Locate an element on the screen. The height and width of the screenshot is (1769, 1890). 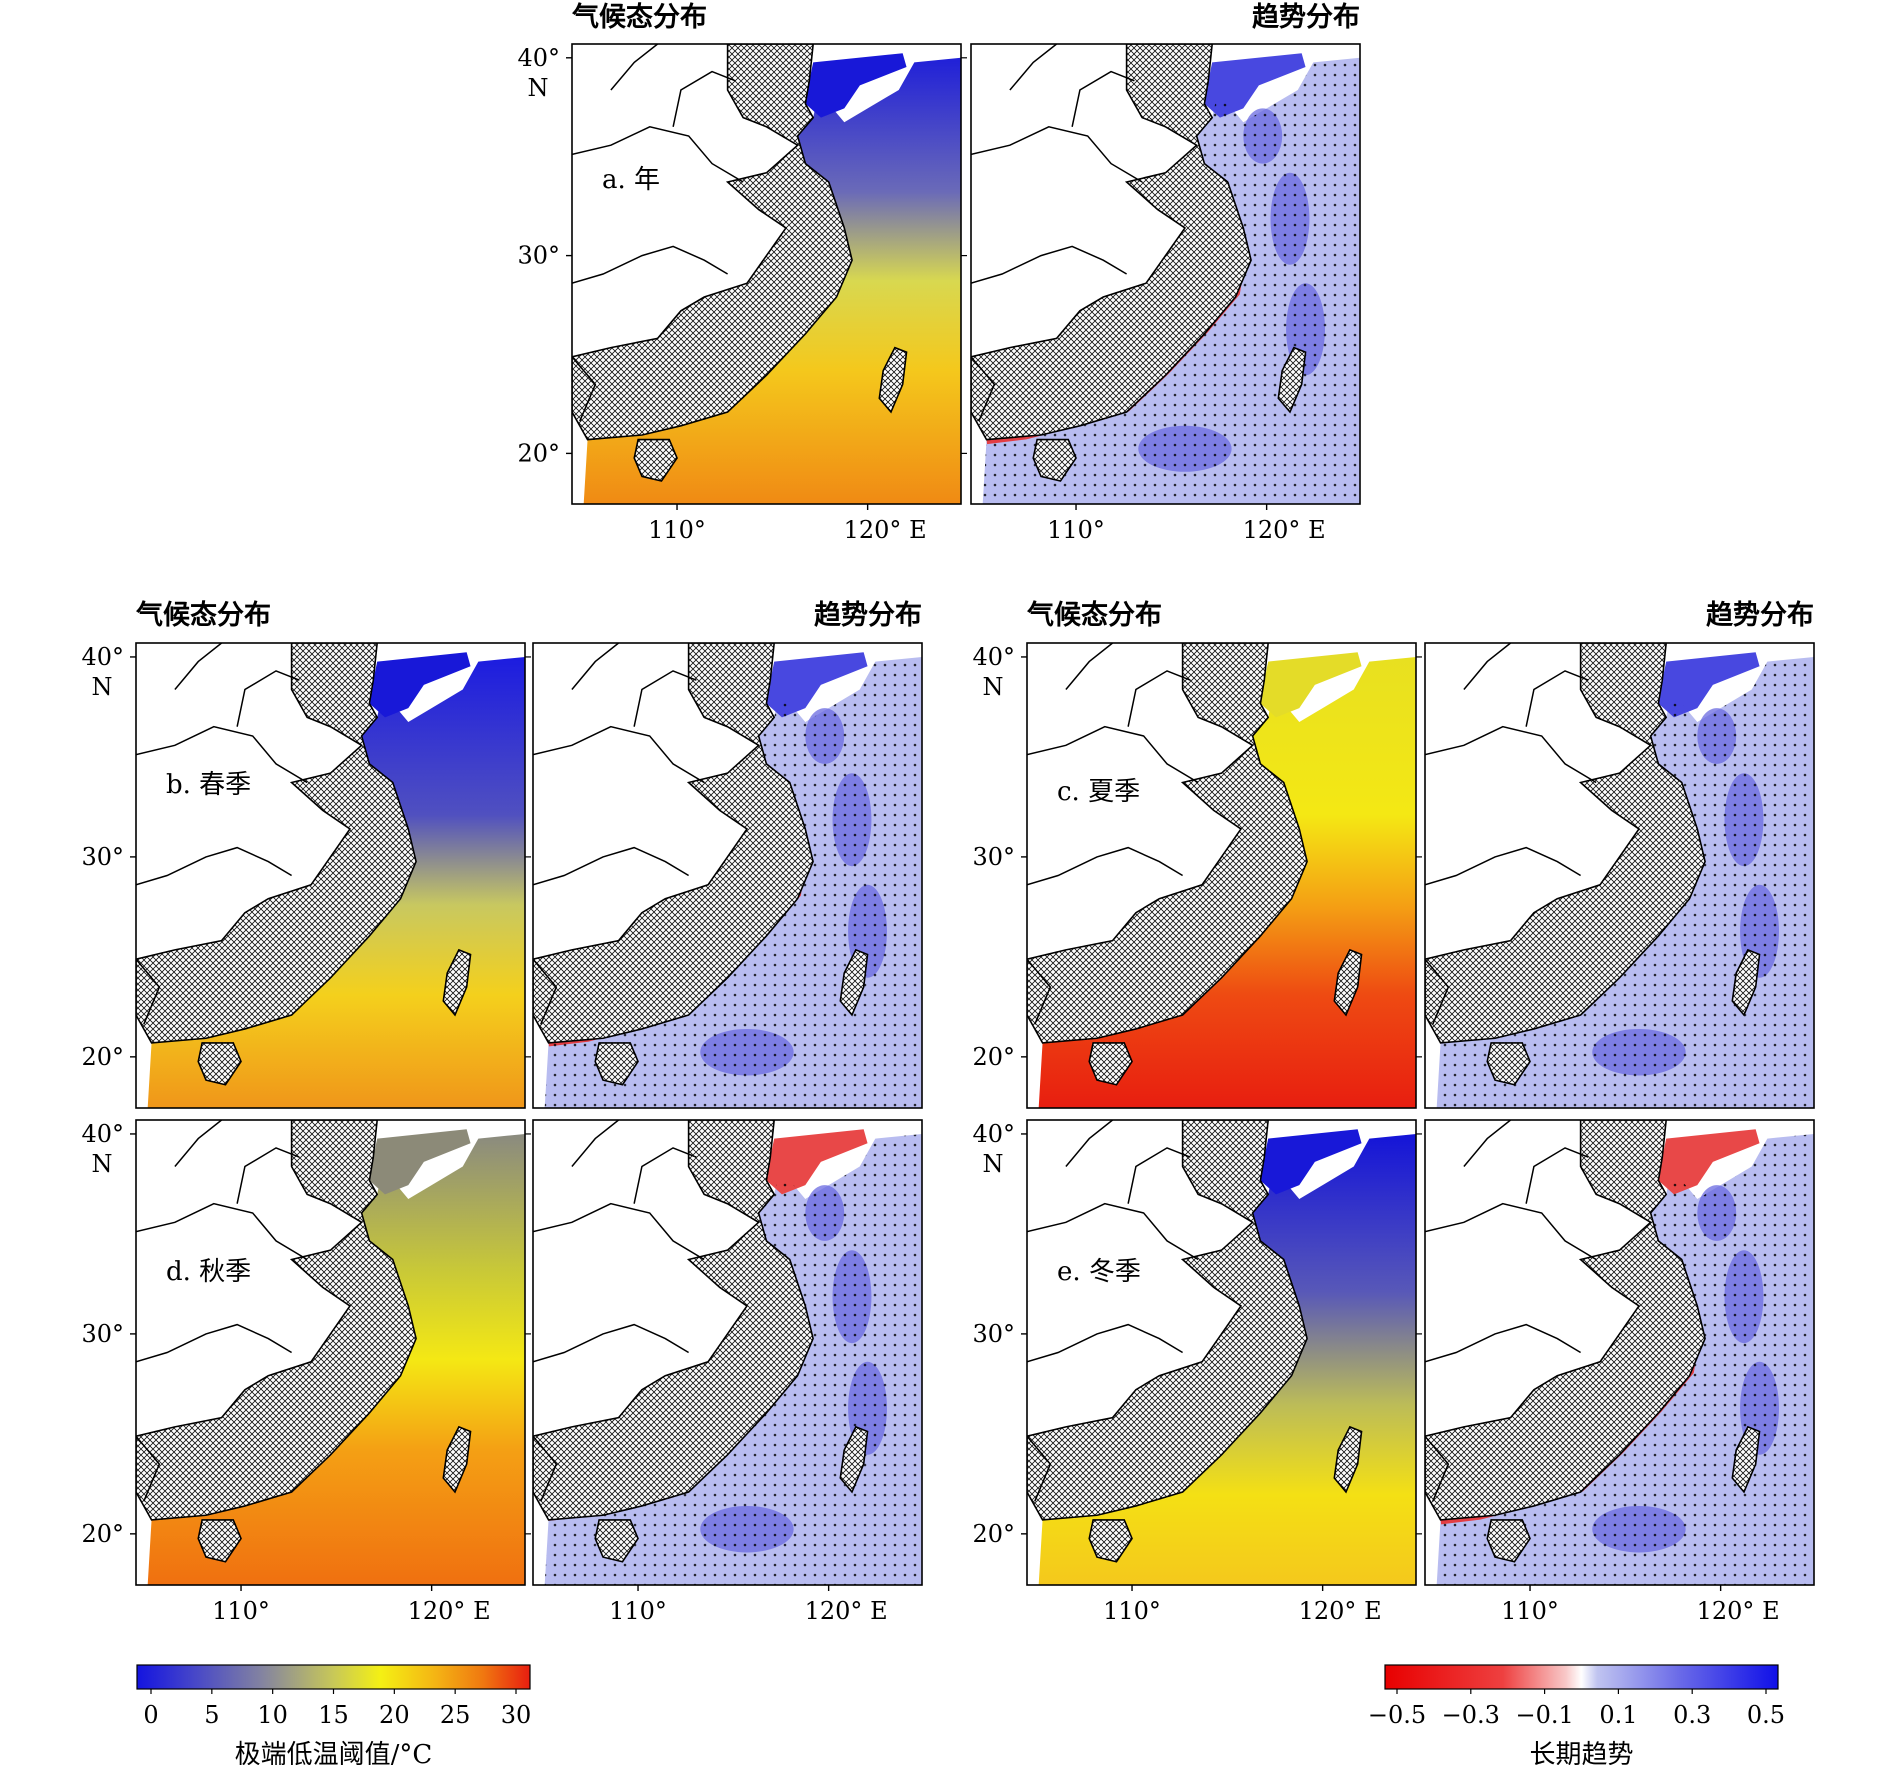
colorbar-tick-label: 5 is located at coordinates (211, 1715).